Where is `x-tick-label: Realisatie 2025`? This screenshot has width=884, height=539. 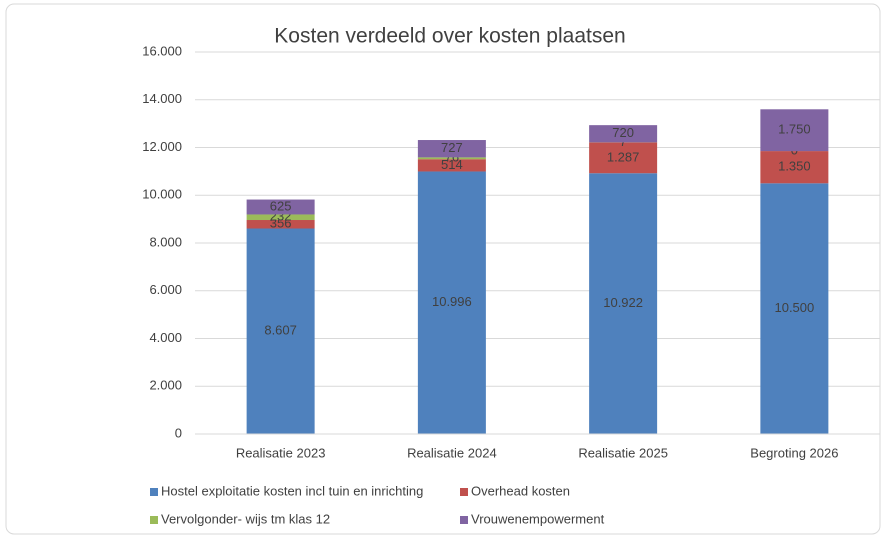 x-tick-label: Realisatie 2025 is located at coordinates (623, 452).